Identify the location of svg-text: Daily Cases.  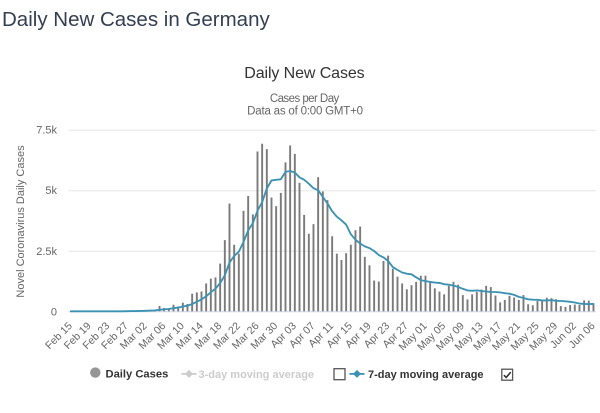
(137, 374).